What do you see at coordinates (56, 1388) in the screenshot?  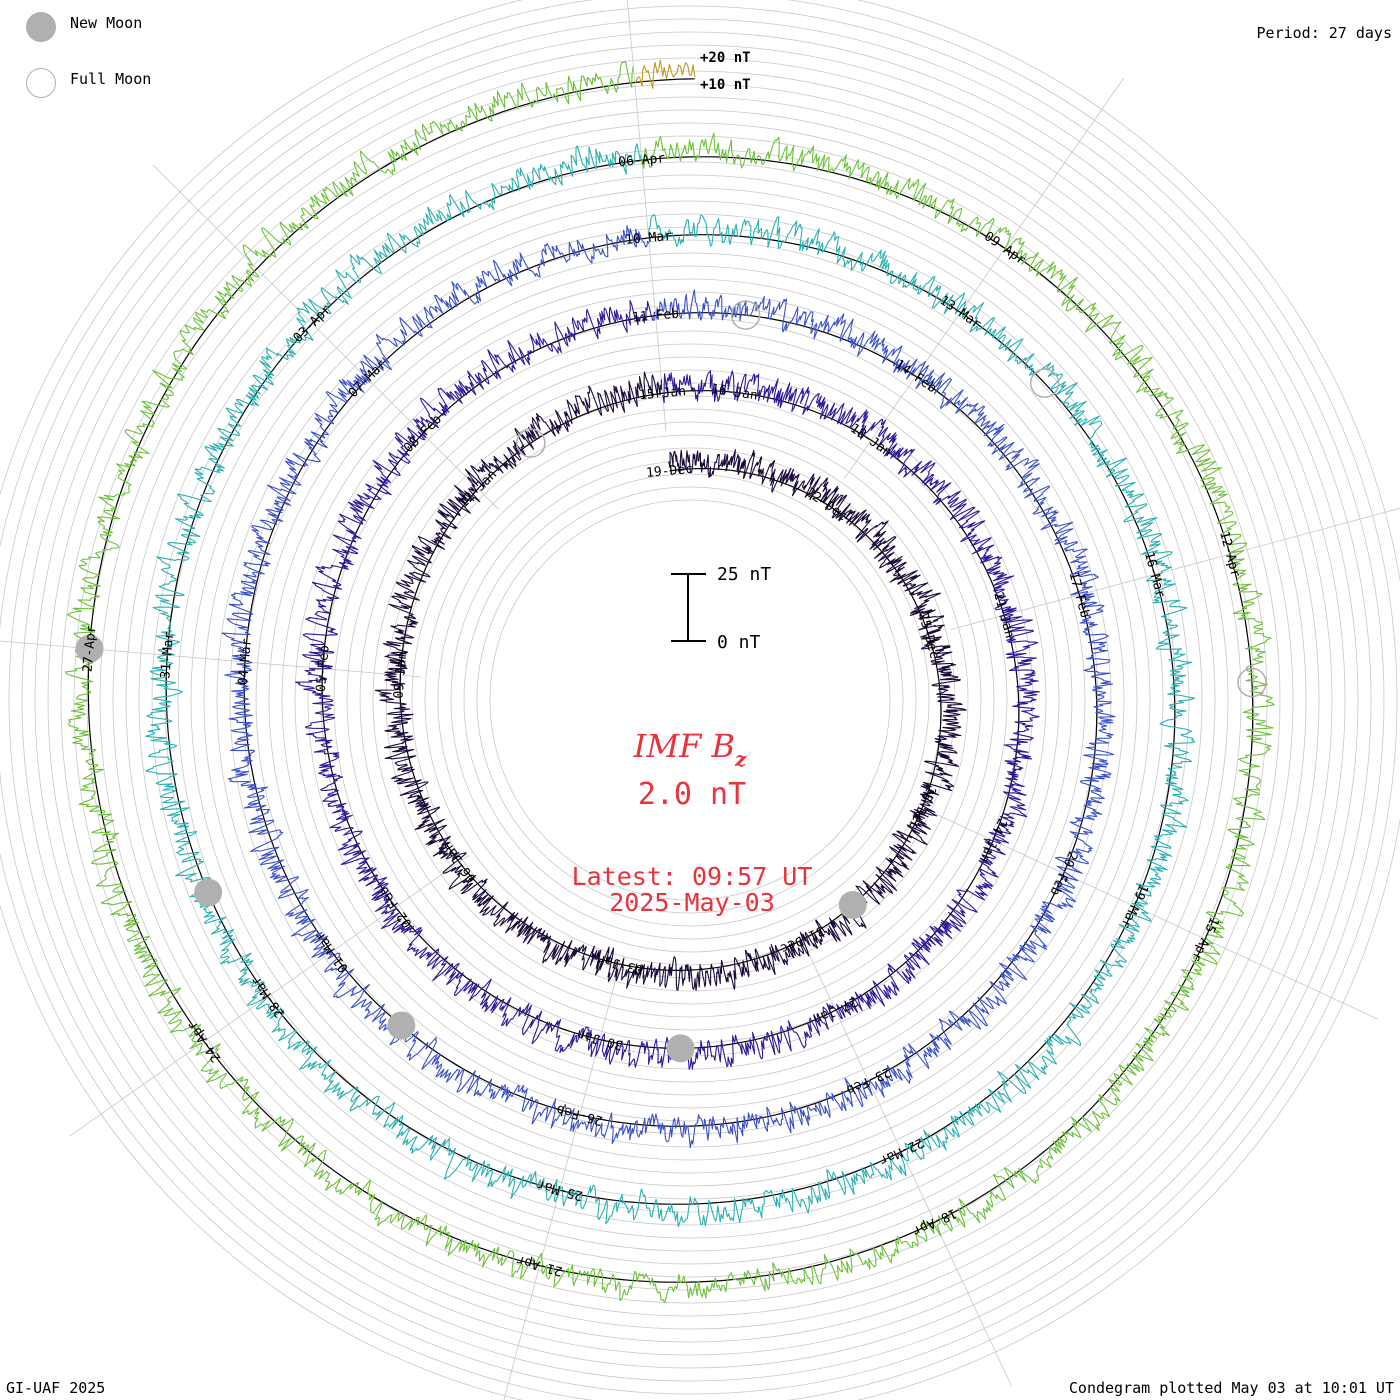 I see `footer-left: GI-UAF 2025` at bounding box center [56, 1388].